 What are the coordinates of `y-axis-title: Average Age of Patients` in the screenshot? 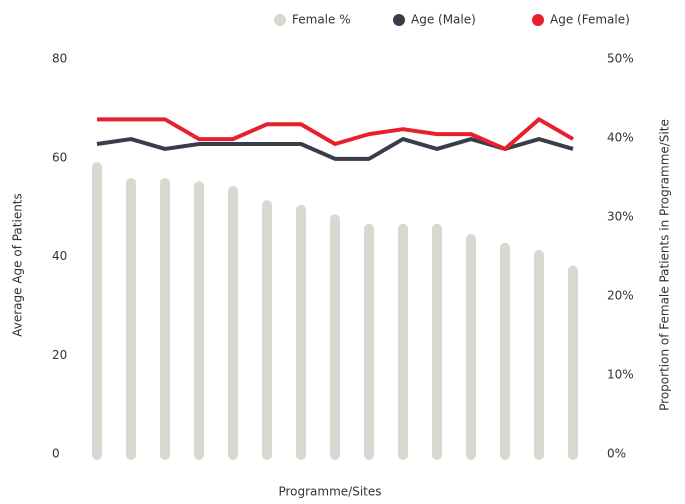 It's located at (18, 265).